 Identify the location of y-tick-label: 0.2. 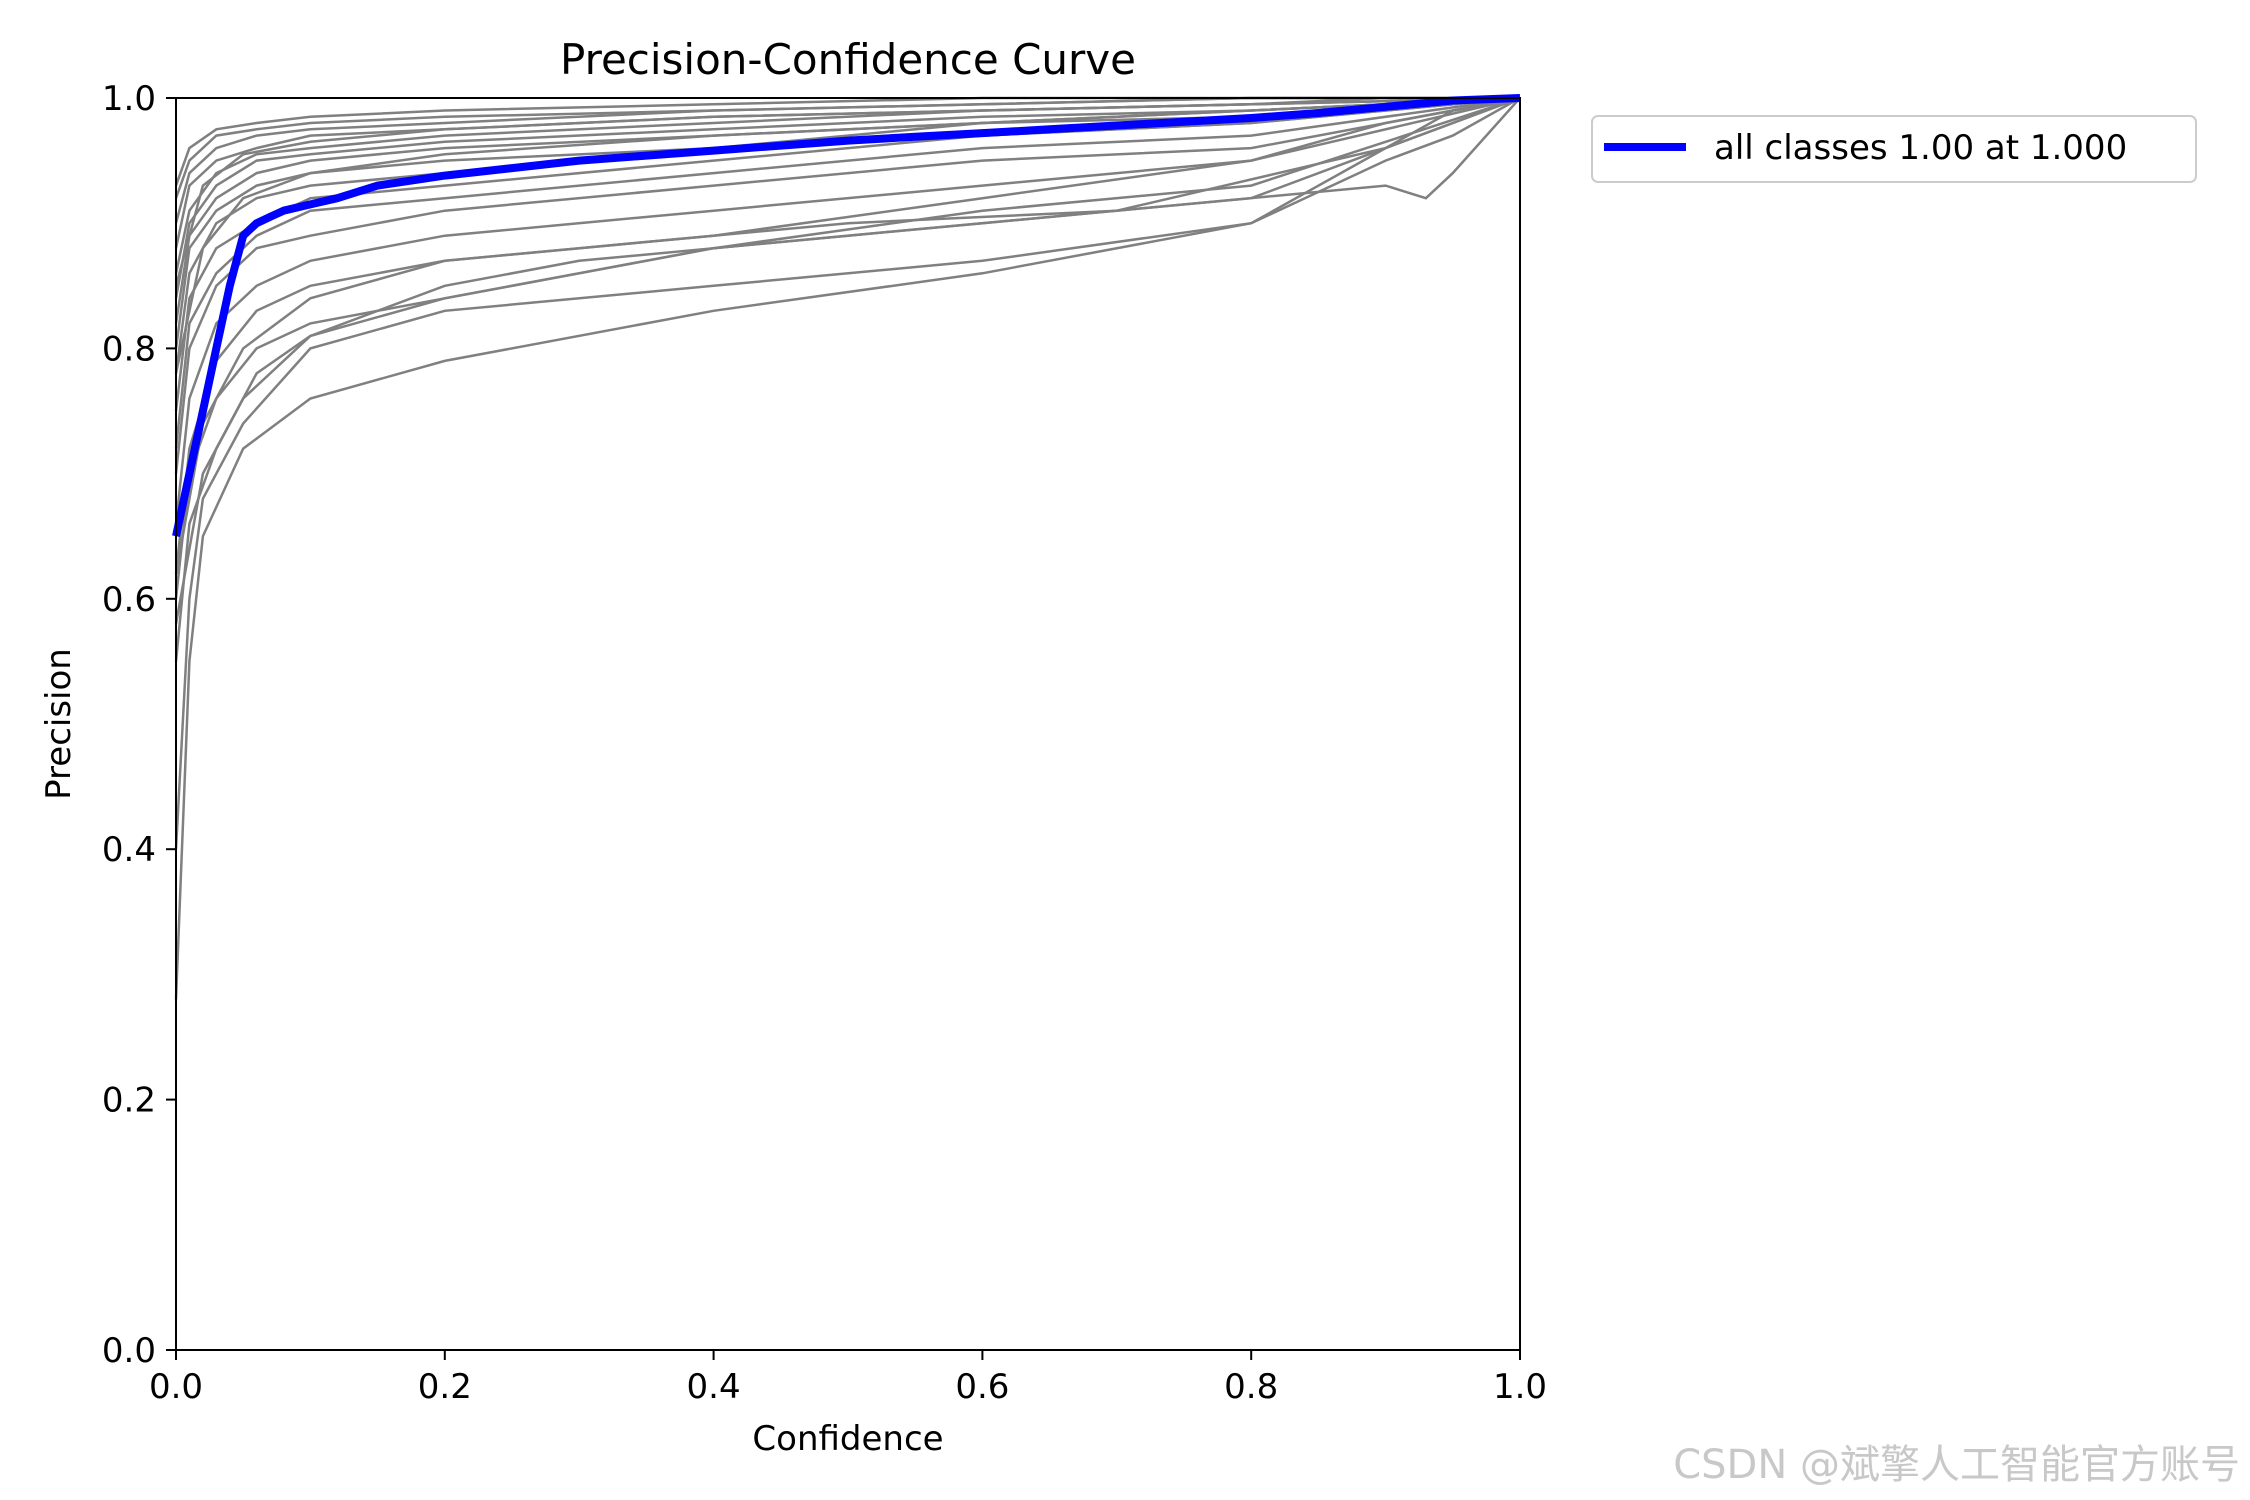
(129, 1101).